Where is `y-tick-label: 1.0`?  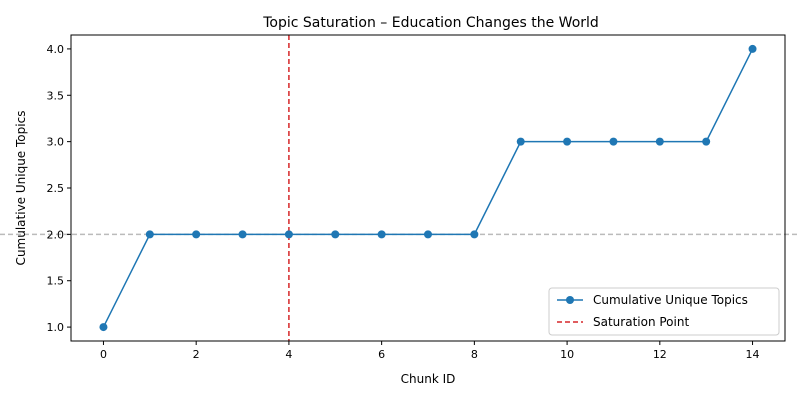
y-tick-label: 1.0 is located at coordinates (56, 327).